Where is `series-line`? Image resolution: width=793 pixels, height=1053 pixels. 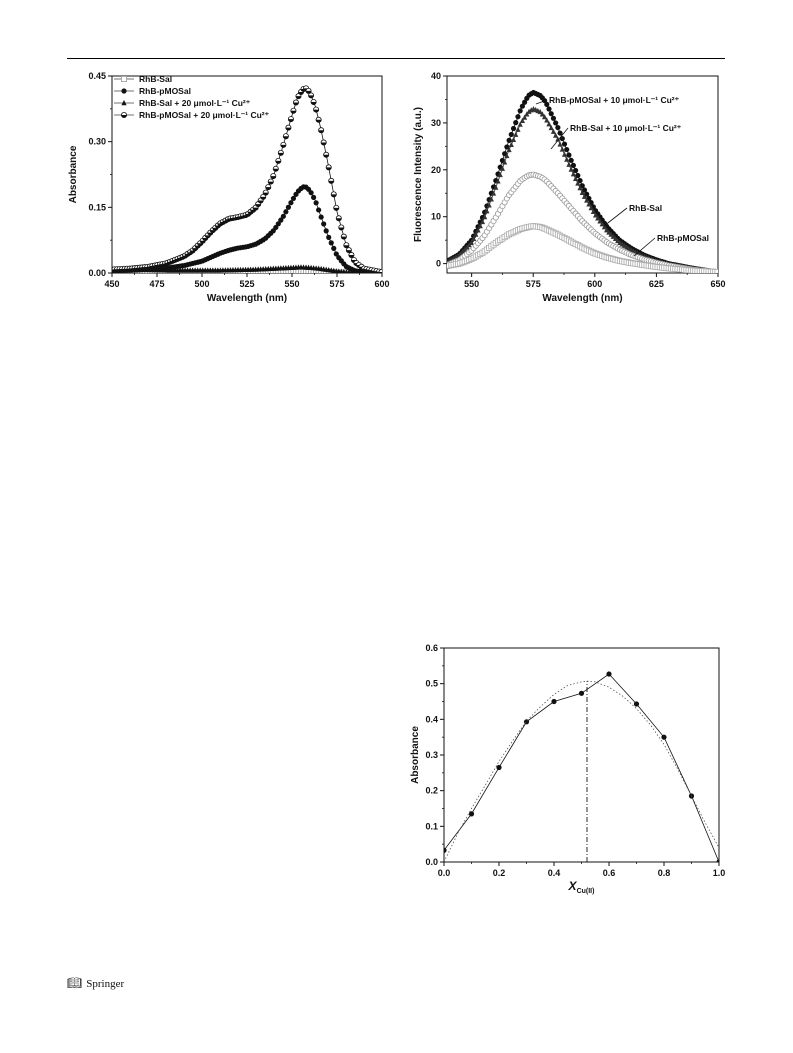
series-line is located at coordinates (581, 767).